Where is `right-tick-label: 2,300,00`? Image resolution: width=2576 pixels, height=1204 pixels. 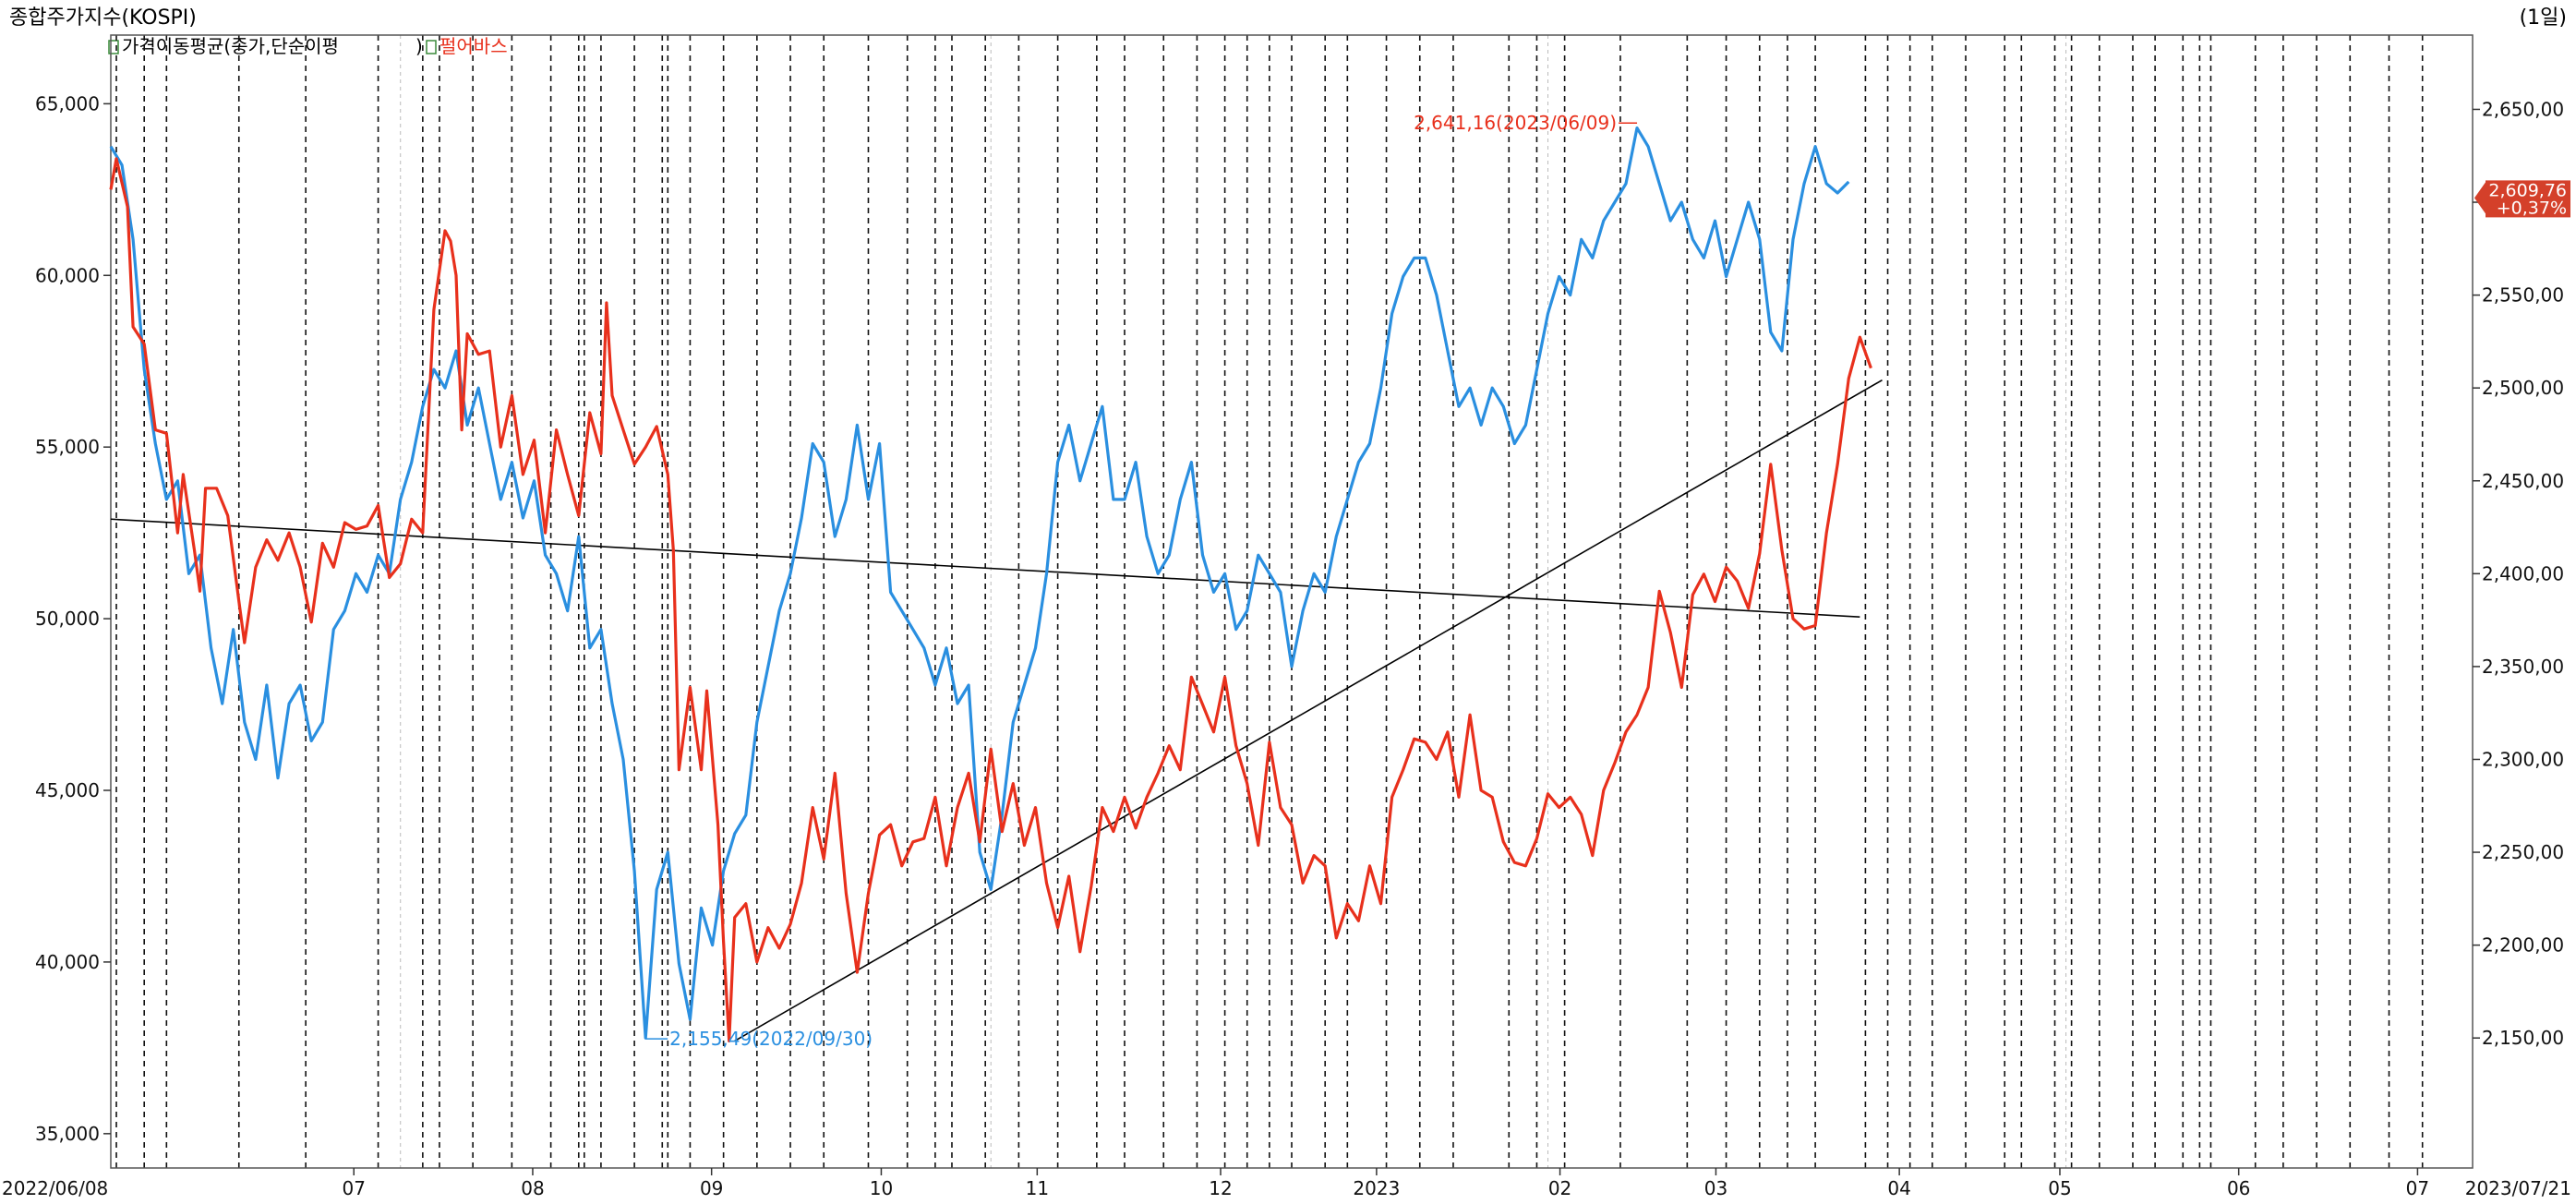 right-tick-label: 2,300,00 is located at coordinates (2523, 759).